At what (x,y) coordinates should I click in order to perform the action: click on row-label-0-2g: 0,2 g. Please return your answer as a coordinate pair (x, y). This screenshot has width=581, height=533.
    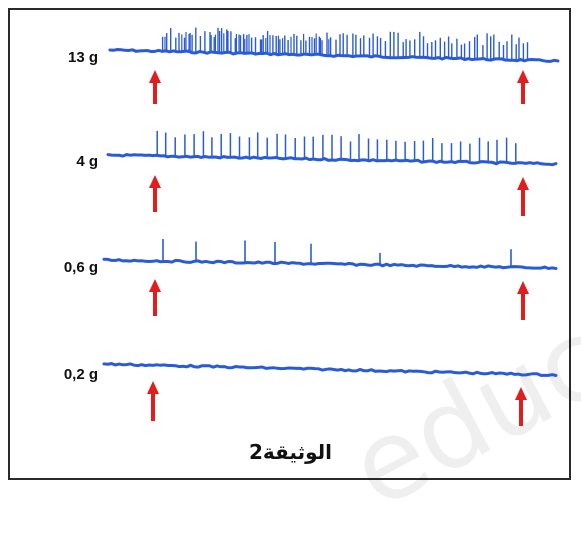
    Looking at the image, I should click on (81, 374).